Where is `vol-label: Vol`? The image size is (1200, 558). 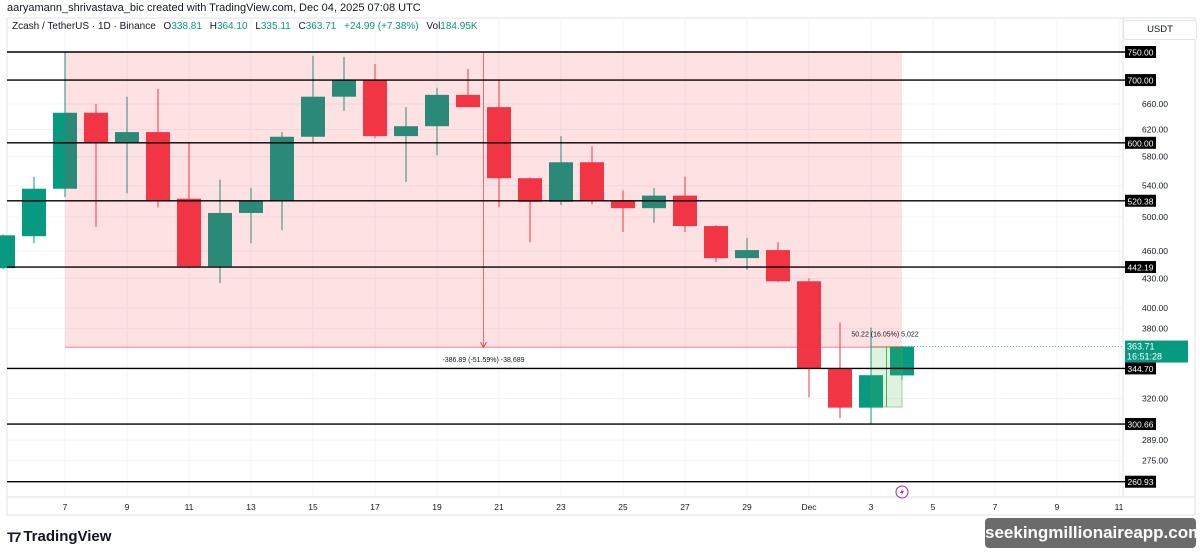
vol-label: Vol is located at coordinates (433, 26).